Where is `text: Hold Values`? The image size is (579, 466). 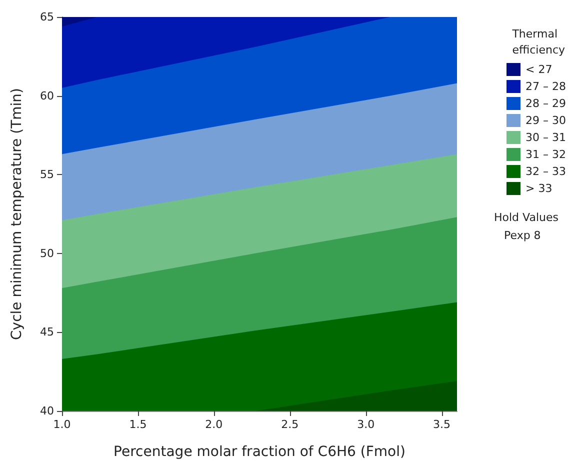
text: Hold Values is located at coordinates (526, 217).